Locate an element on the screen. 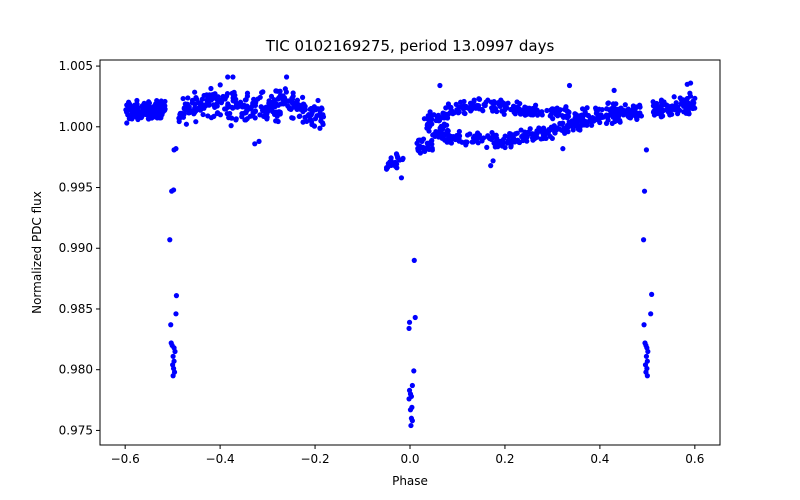 The height and width of the screenshot is (500, 800). x-tick-label: 0.4 is located at coordinates (599, 459).